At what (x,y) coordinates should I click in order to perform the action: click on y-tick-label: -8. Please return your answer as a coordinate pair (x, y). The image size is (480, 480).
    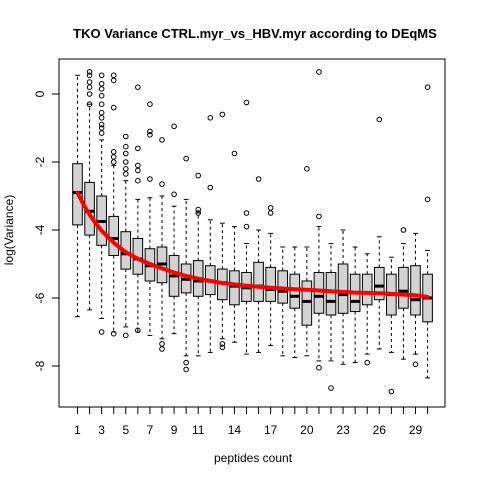
    Looking at the image, I should click on (40, 365).